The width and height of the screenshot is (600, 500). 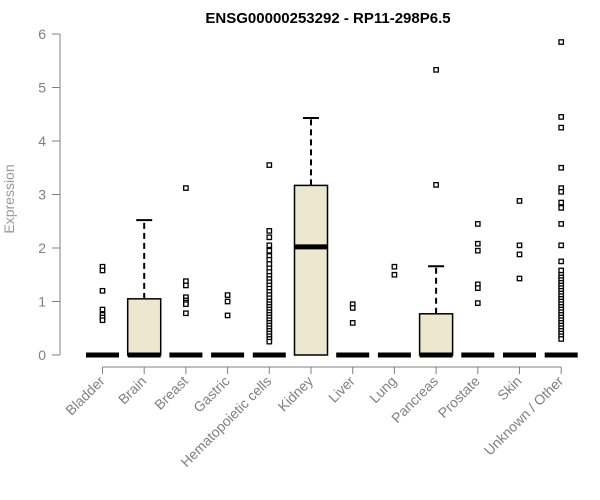 I want to click on y-tick-label: 3, so click(x=42, y=195).